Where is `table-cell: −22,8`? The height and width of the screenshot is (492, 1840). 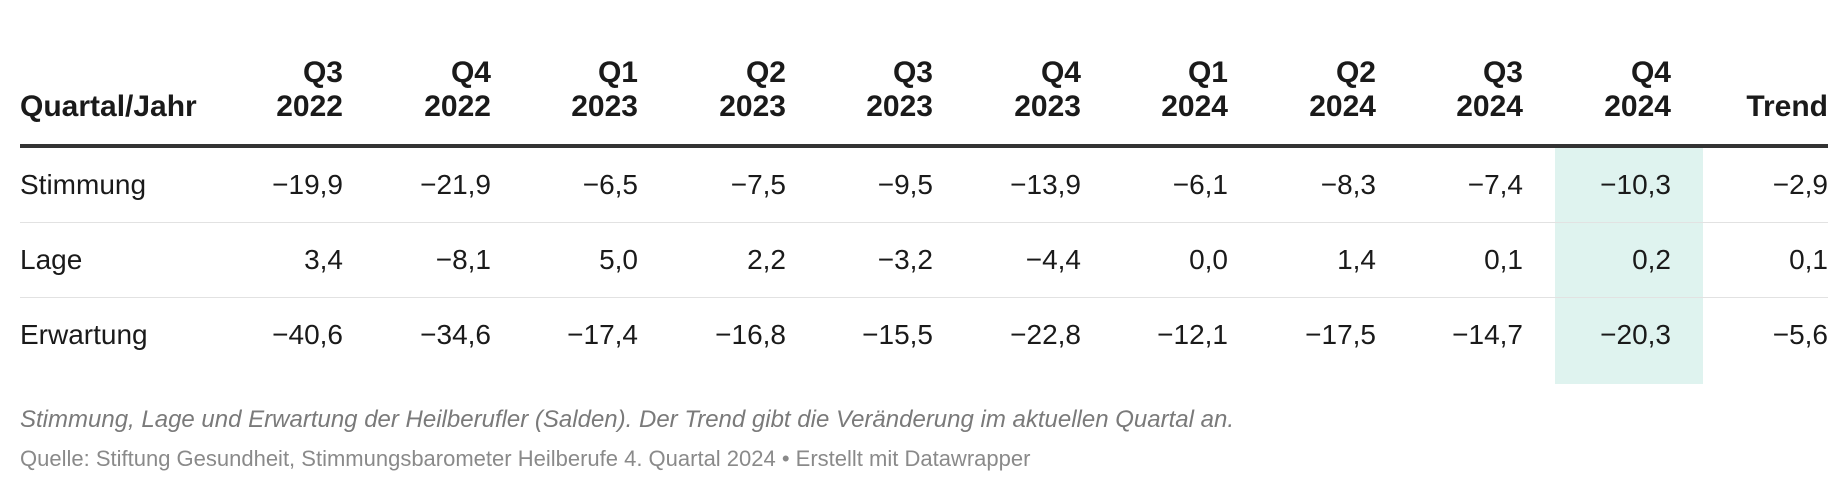
table-cell: −22,8 is located at coordinates (1045, 334).